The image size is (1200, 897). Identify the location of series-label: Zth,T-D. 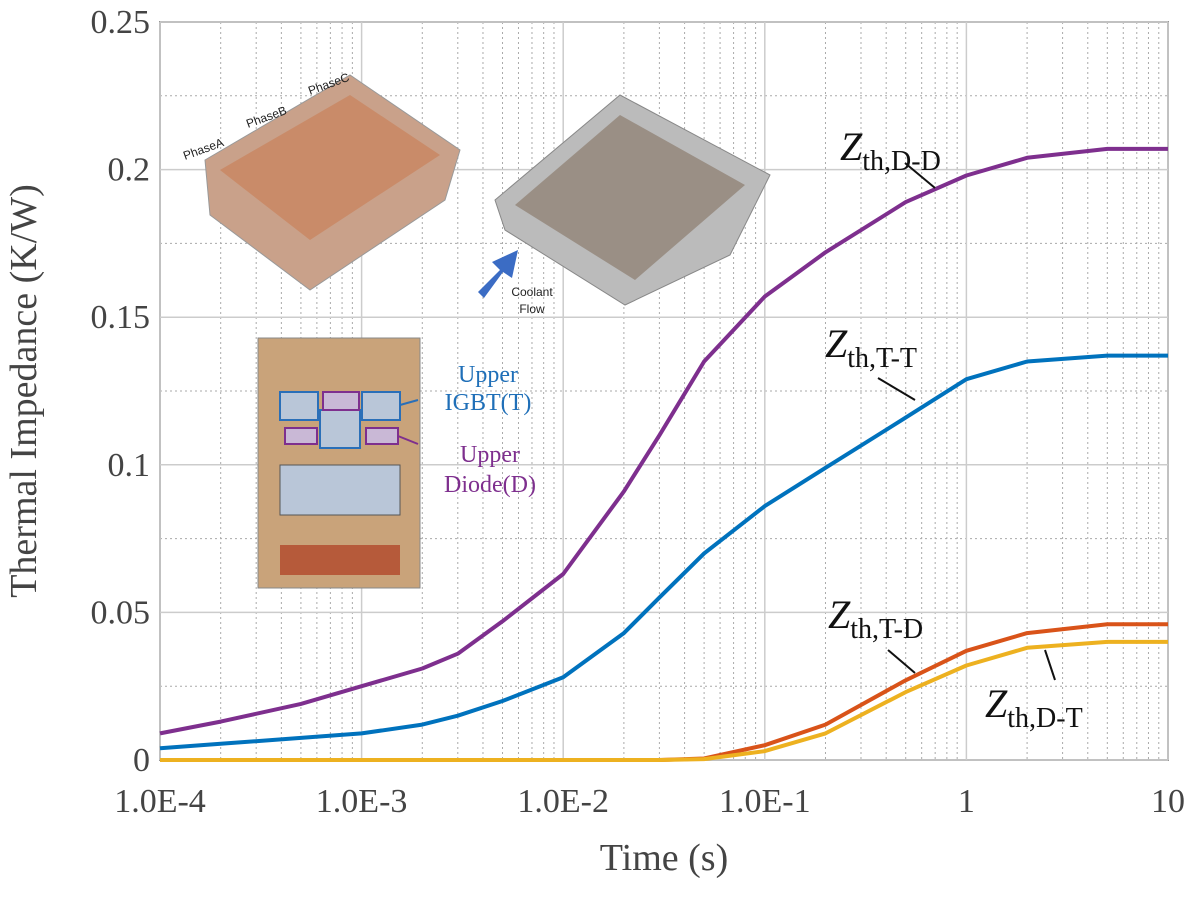
(875, 618).